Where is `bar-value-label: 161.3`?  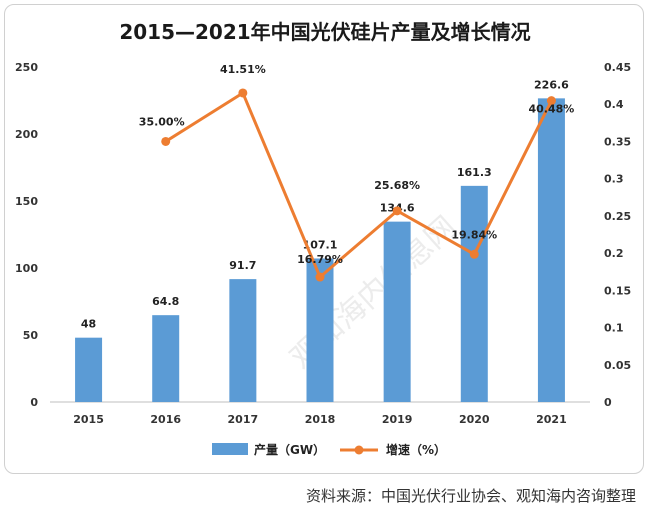 bar-value-label: 161.3 is located at coordinates (474, 172).